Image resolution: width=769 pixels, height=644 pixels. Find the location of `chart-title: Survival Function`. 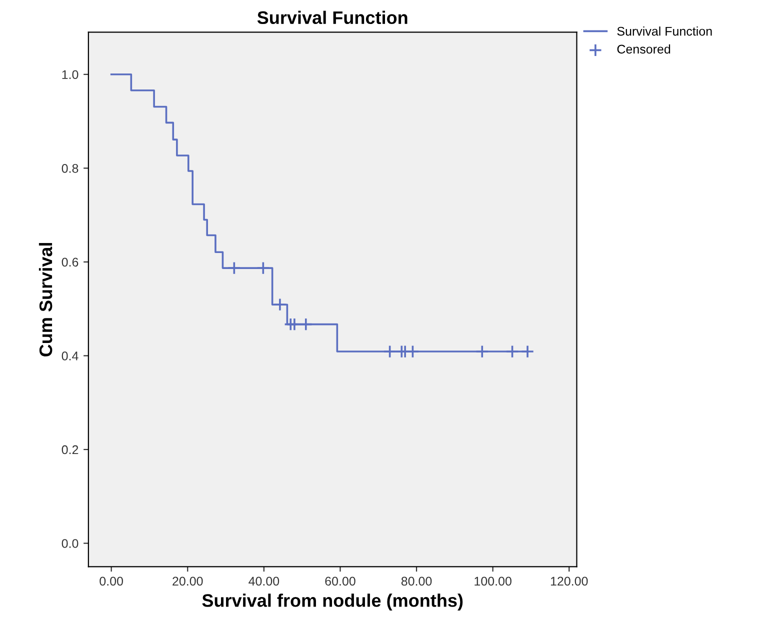

chart-title: Survival Function is located at coordinates (332, 17).